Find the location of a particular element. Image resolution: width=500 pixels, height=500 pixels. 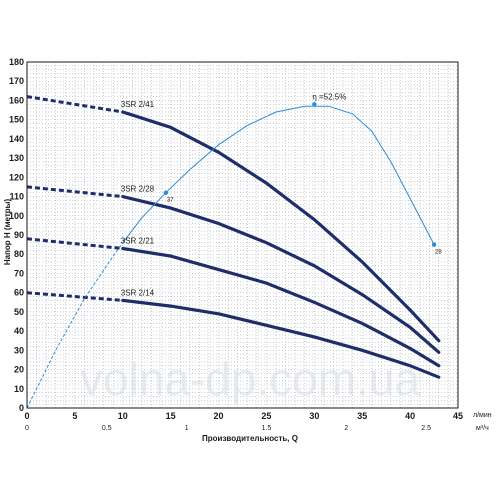

y-tick-label: 160 is located at coordinates (16, 100).